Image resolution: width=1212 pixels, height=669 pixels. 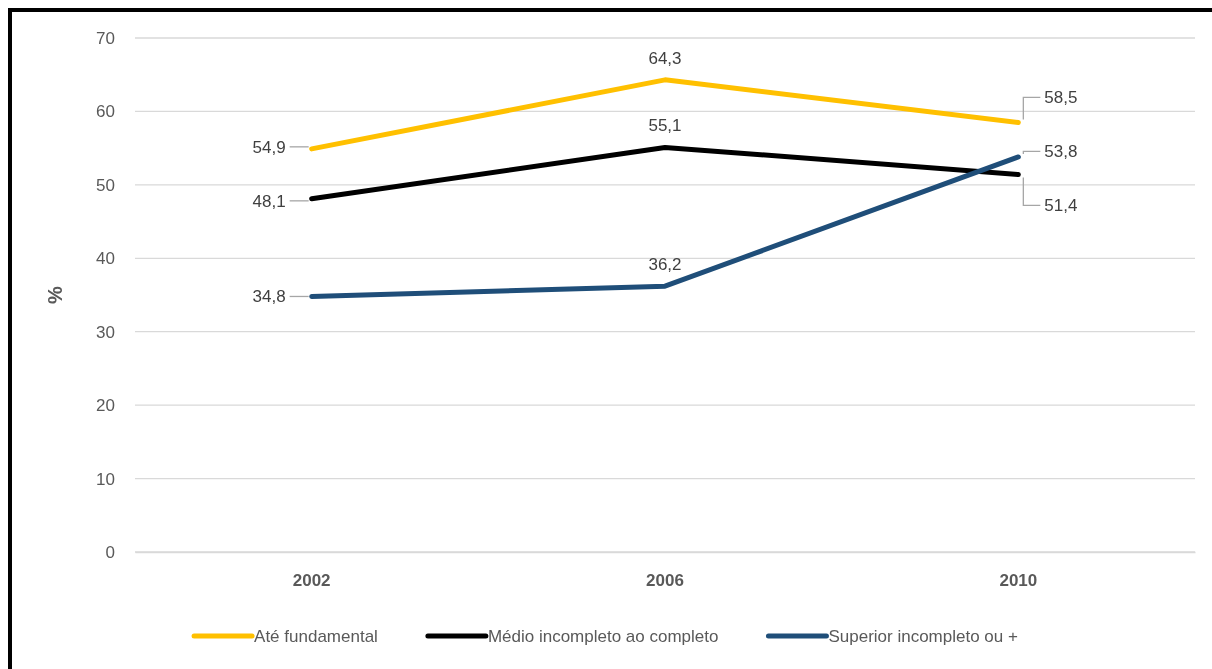 What do you see at coordinates (105, 38) in the screenshot?
I see `y-tick-label: 70` at bounding box center [105, 38].